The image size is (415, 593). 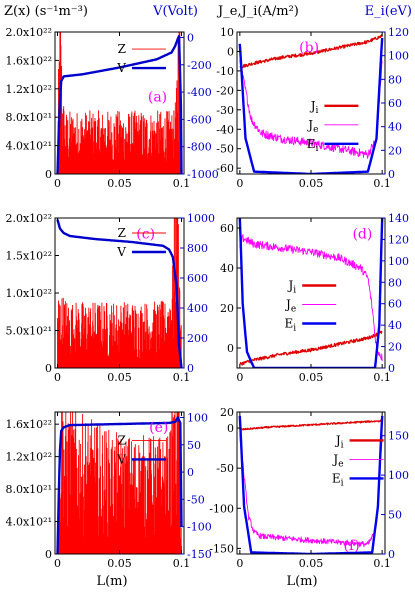 I want to click on y2-tick-label-e-2: 0, so click(x=190, y=472).